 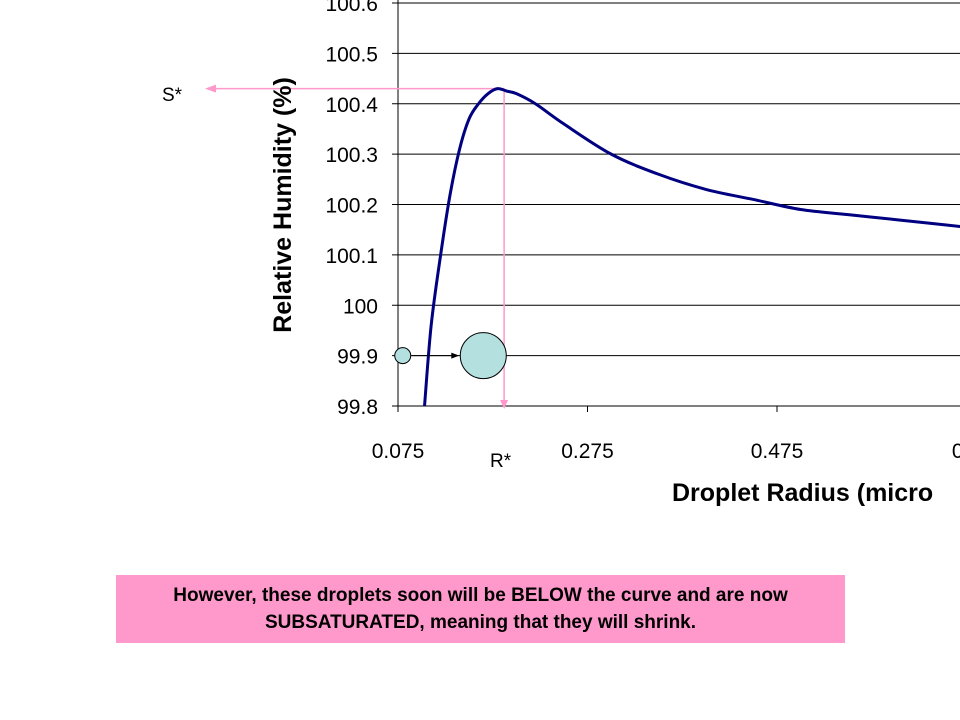 I want to click on small-droplet, so click(x=403, y=356).